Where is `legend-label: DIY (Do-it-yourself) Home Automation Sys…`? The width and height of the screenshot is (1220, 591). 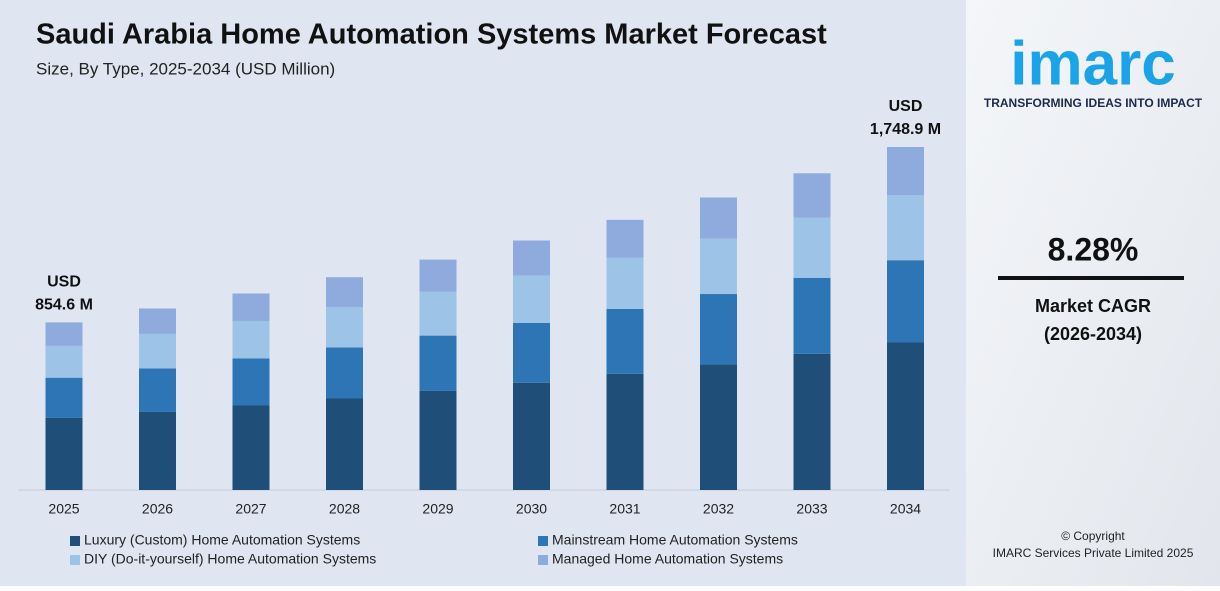 legend-label: DIY (Do-it-yourself) Home Automation Sys… is located at coordinates (230, 559).